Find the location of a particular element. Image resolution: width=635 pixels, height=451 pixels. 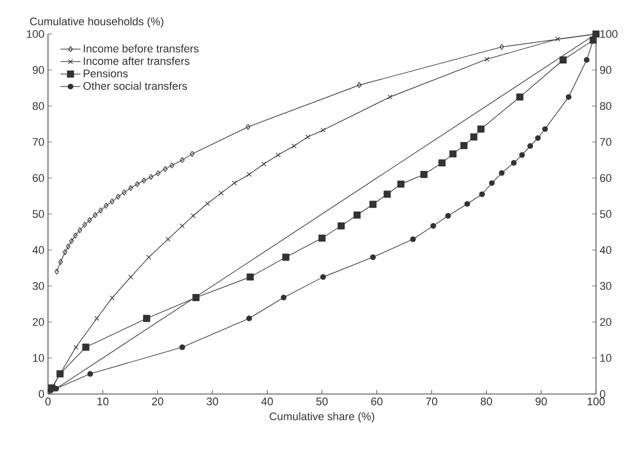

legend-label: Other social transfers is located at coordinates (135, 86).